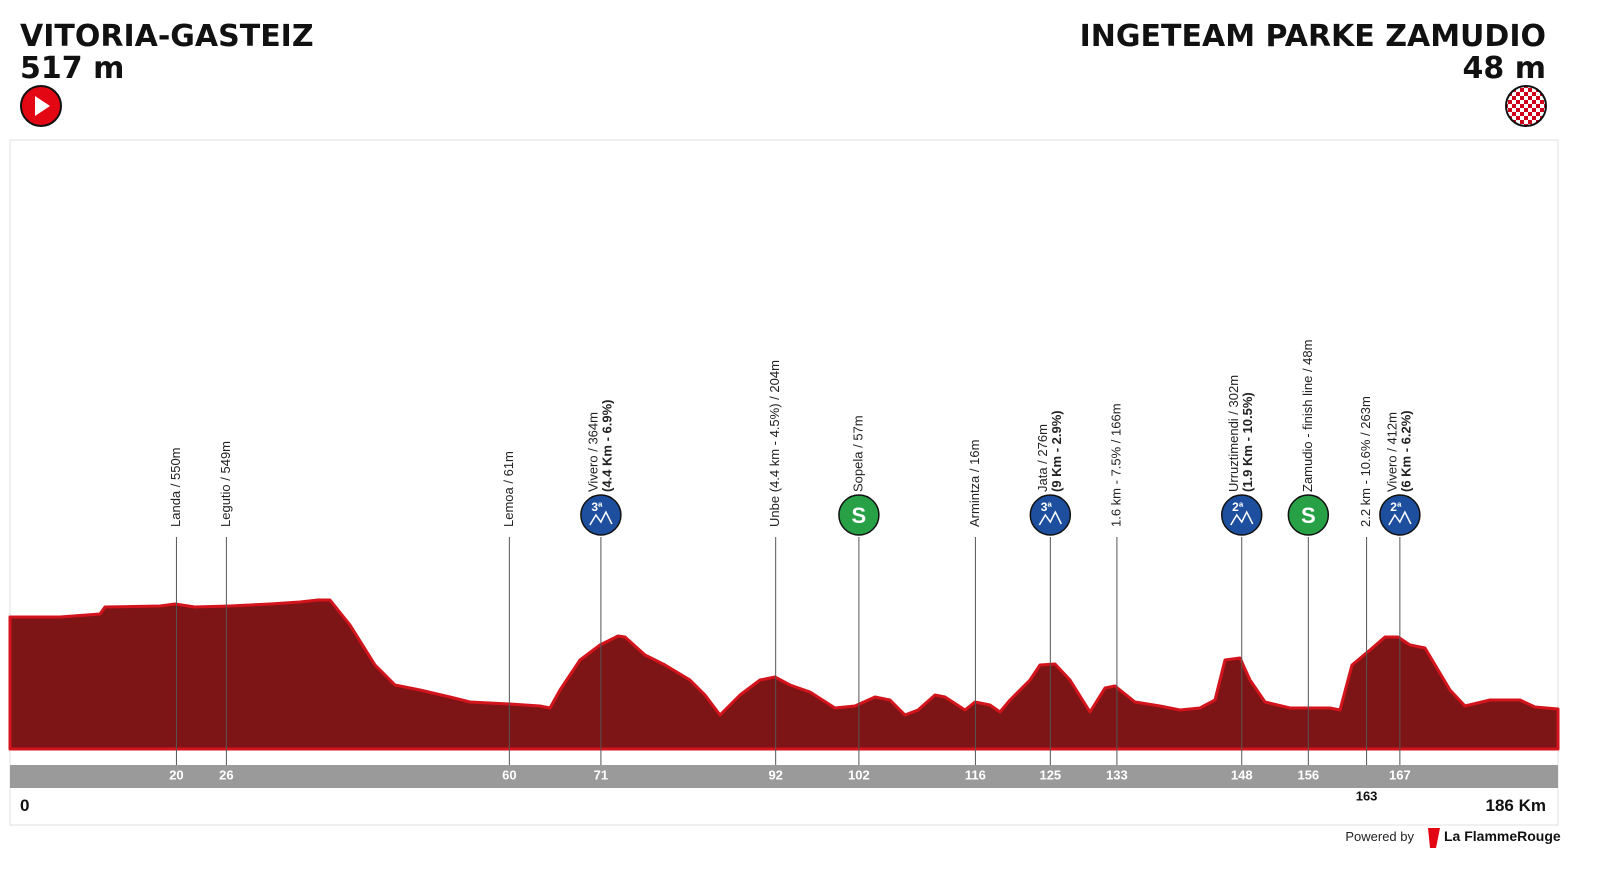 The image size is (1600, 870). I want to click on km-label: 156, so click(1308, 774).